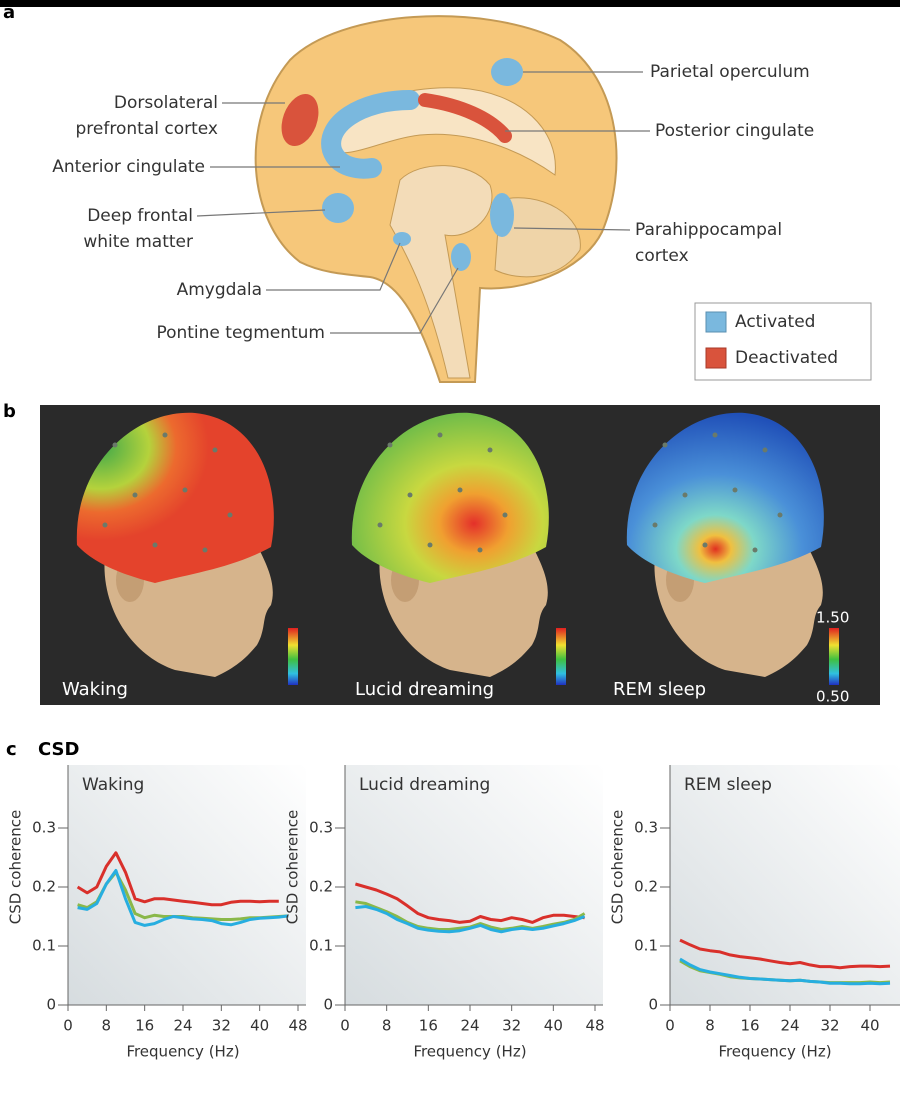 This screenshot has width=900, height=1110. What do you see at coordinates (832, 618) in the screenshot?
I see `colorbar-max: 1.50` at bounding box center [832, 618].